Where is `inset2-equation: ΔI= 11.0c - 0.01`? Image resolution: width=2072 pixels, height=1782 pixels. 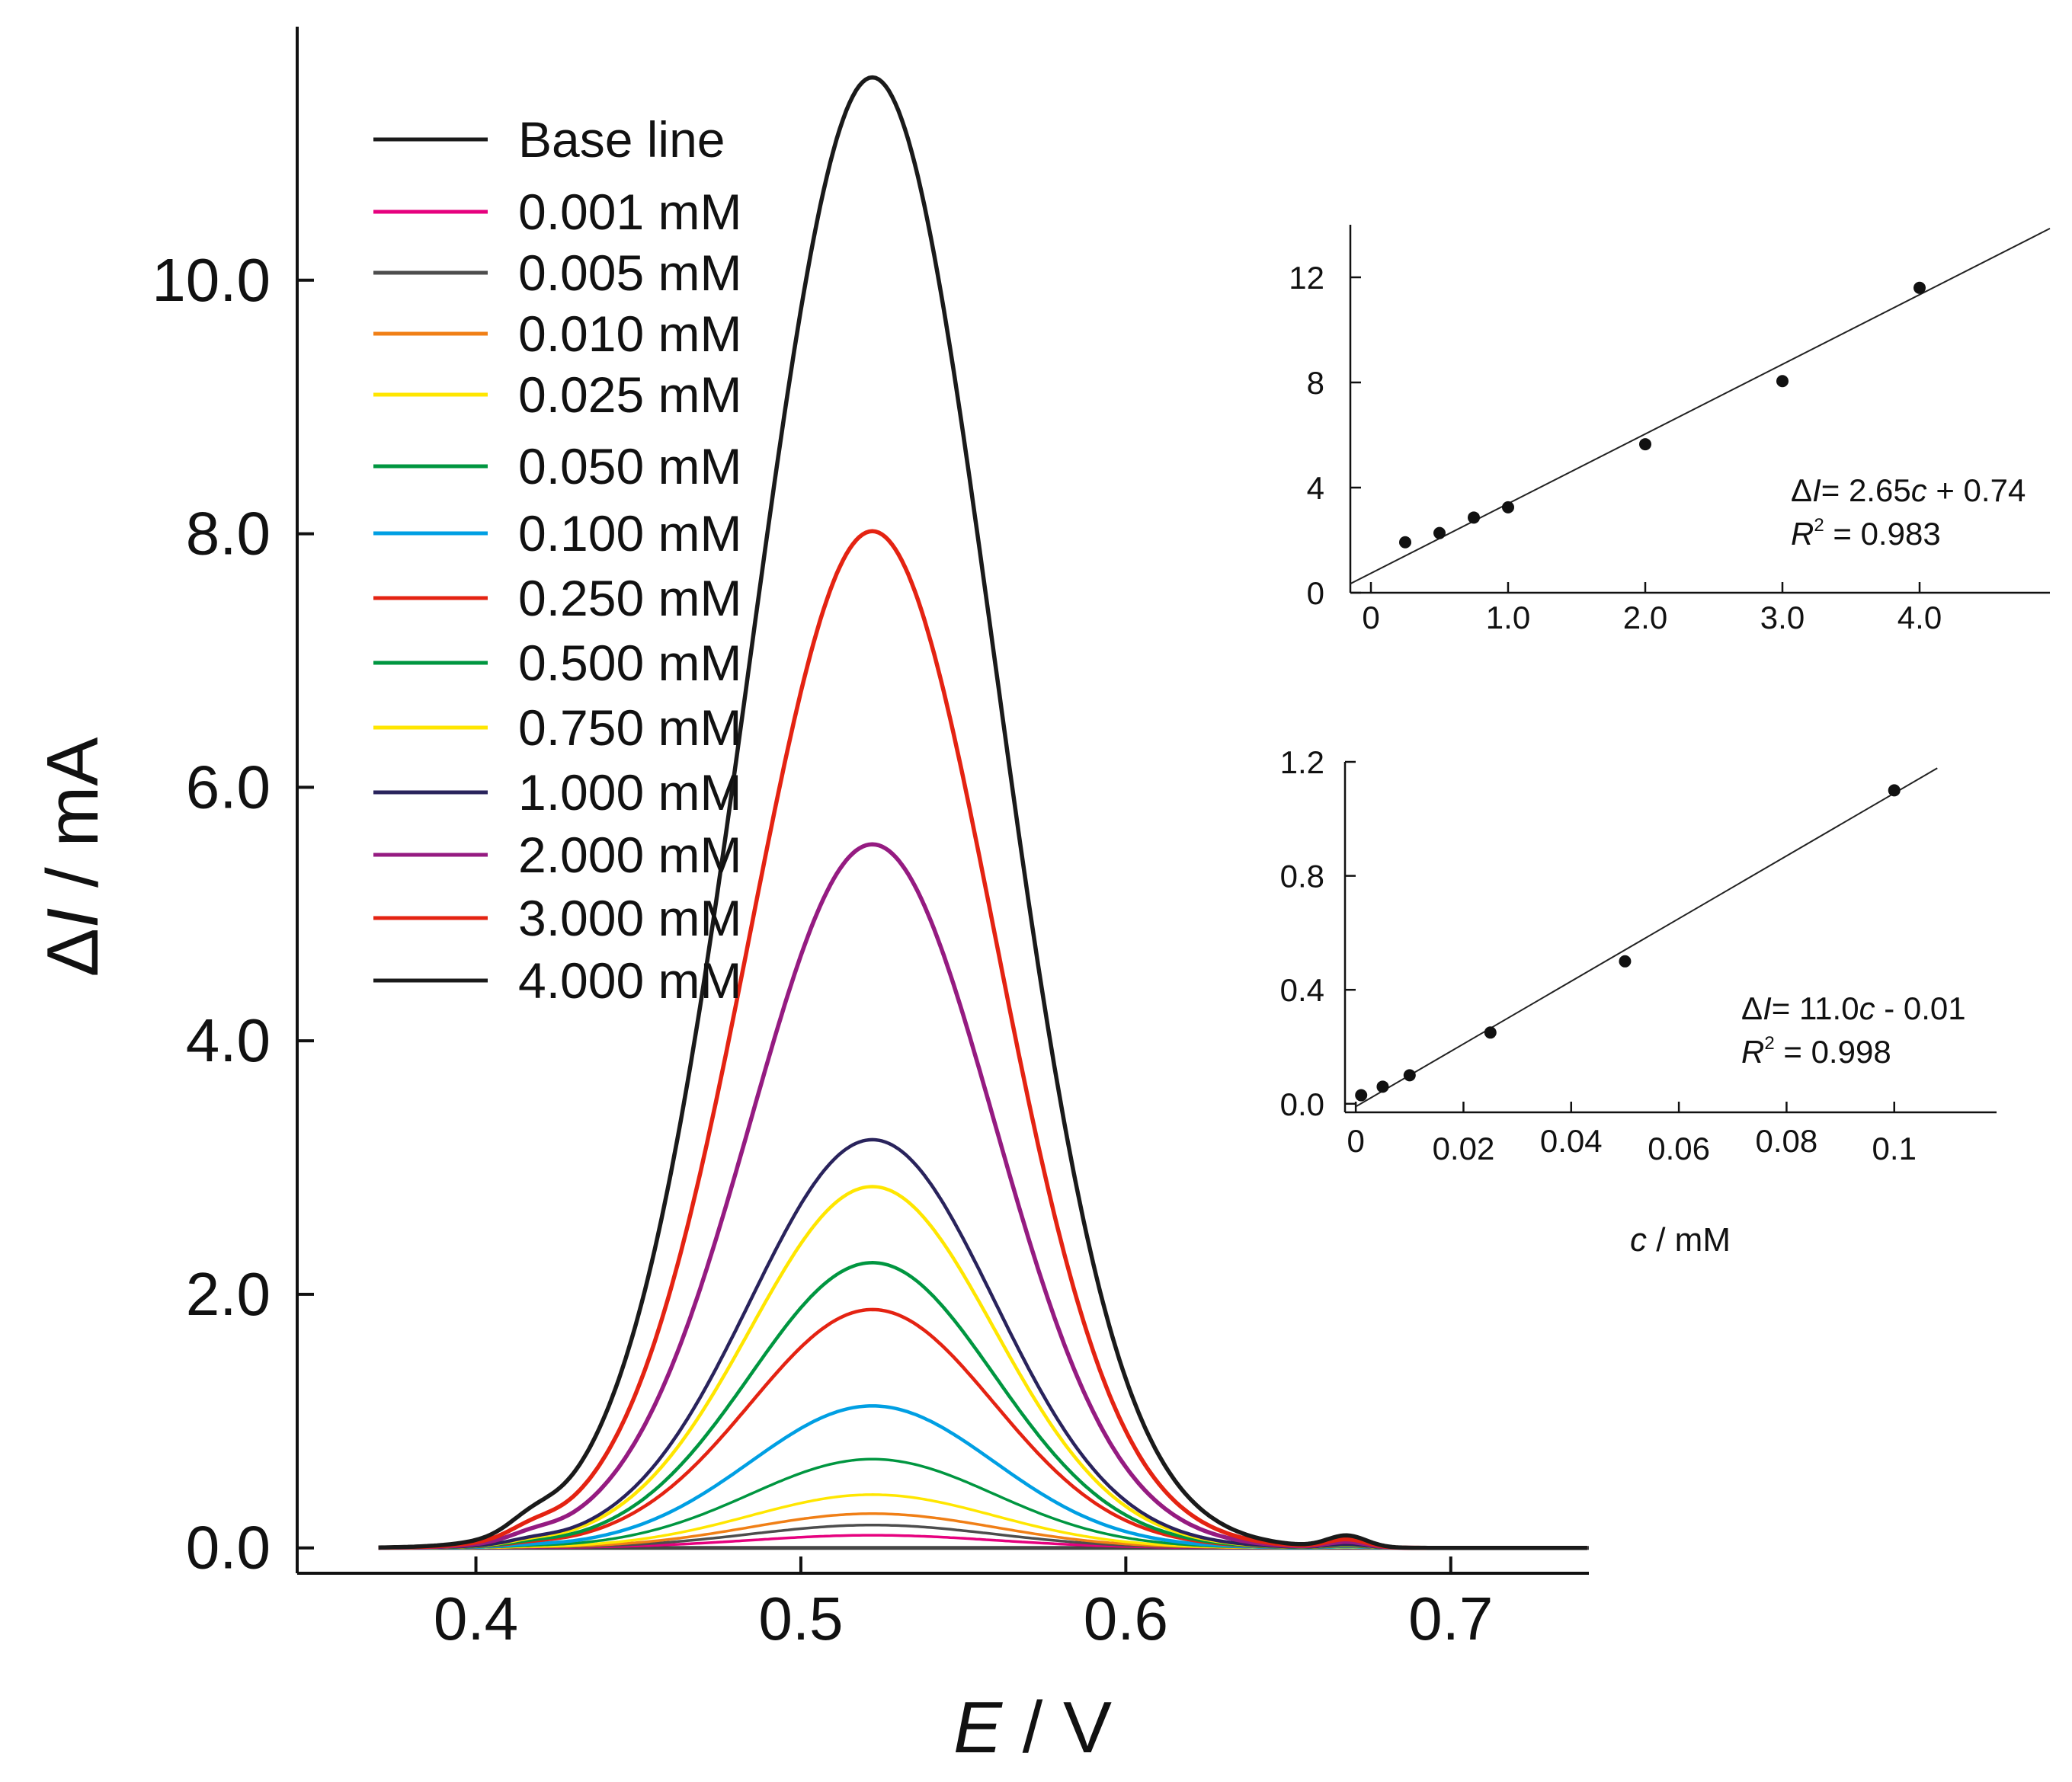
inset2-equation: ΔI= 11.0c - 0.01 is located at coordinates (1853, 1008).